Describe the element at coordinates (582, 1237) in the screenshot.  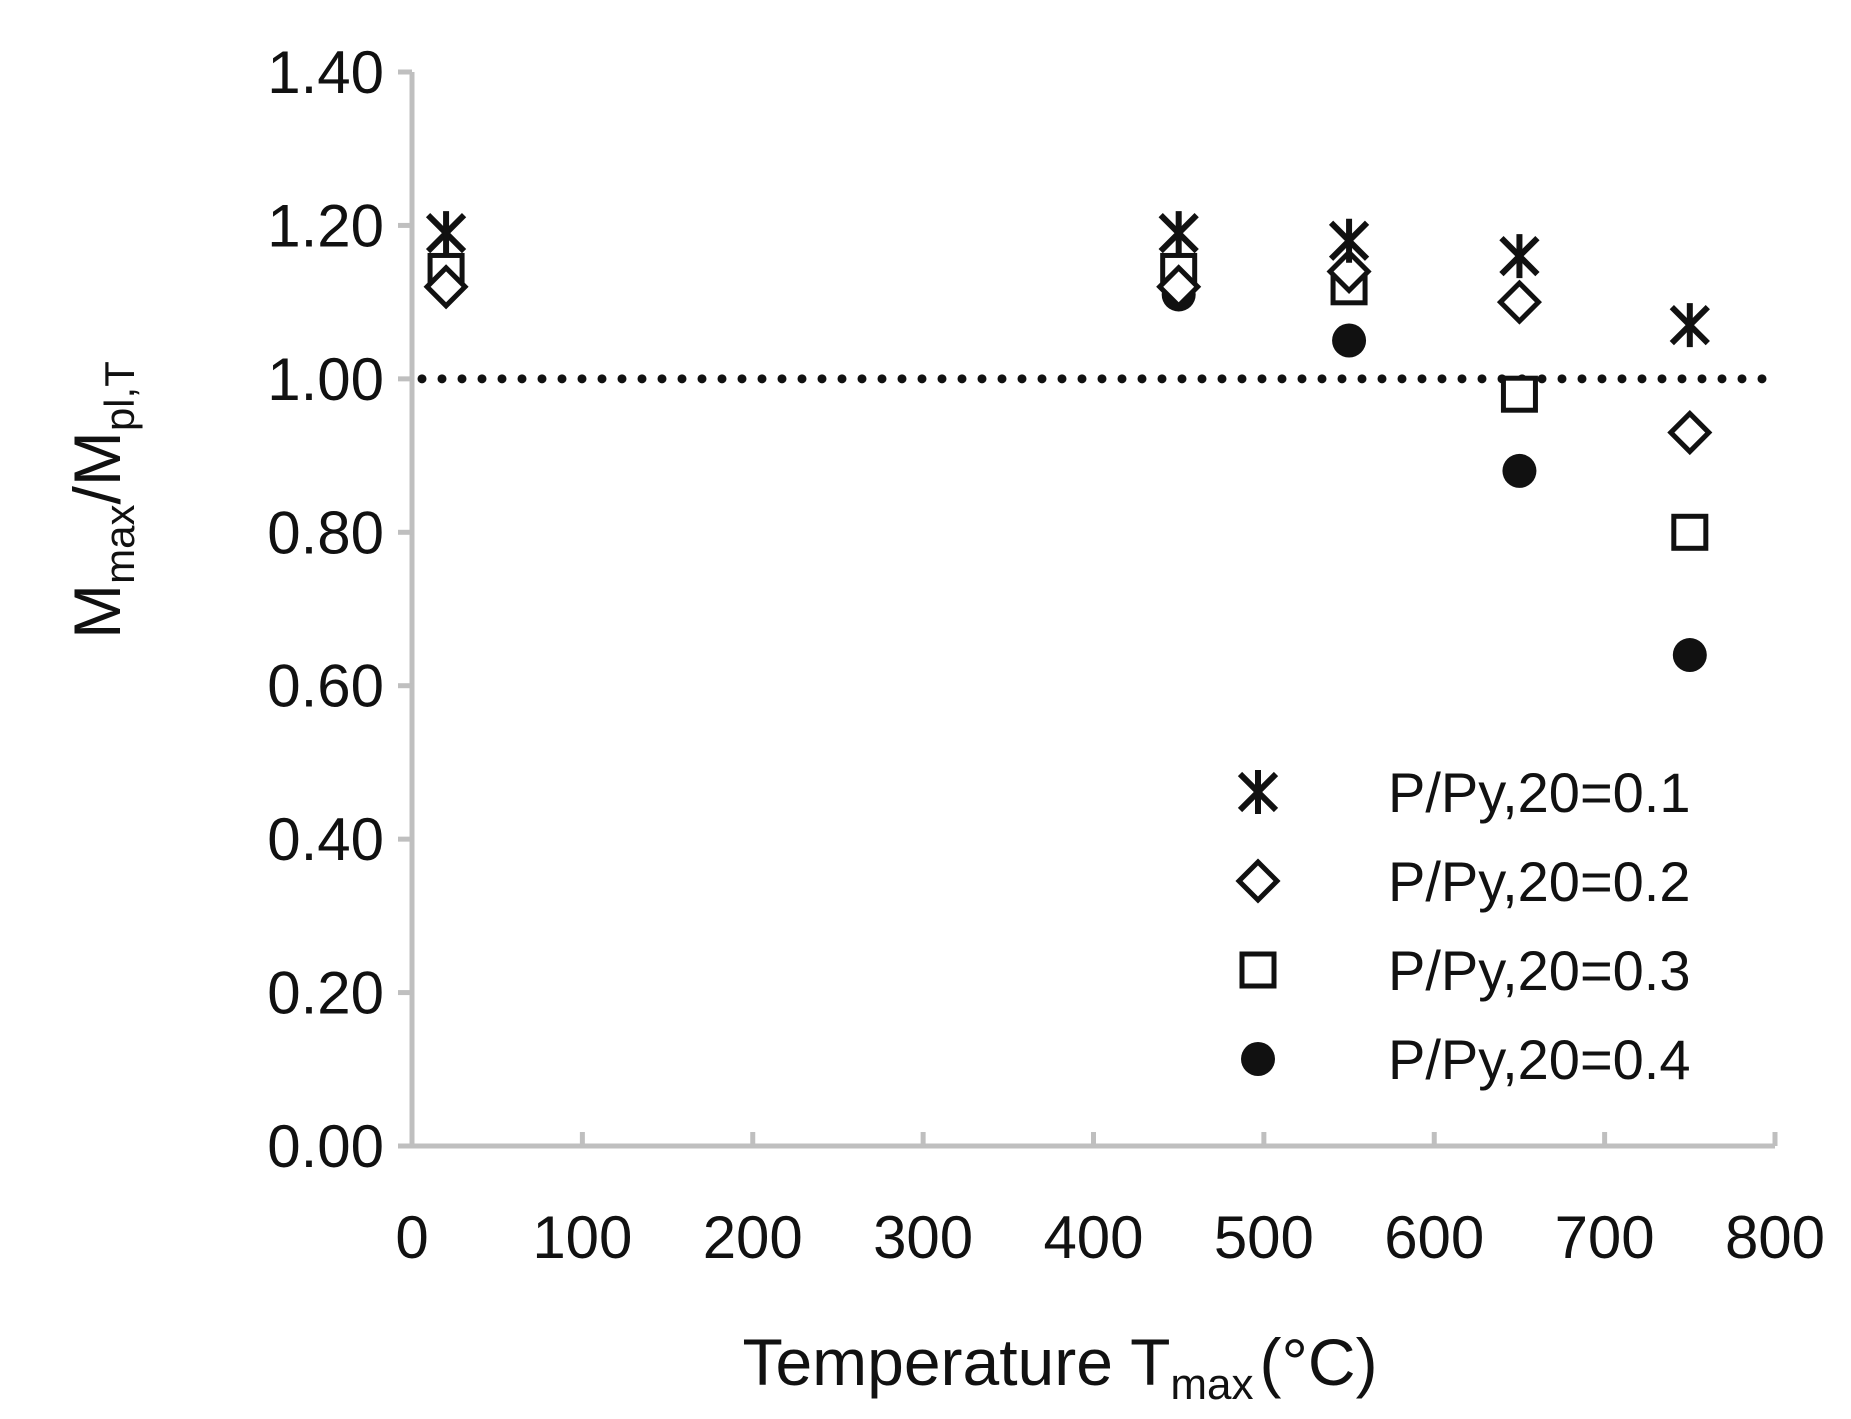
I see `x-tick-label: 100` at that location.